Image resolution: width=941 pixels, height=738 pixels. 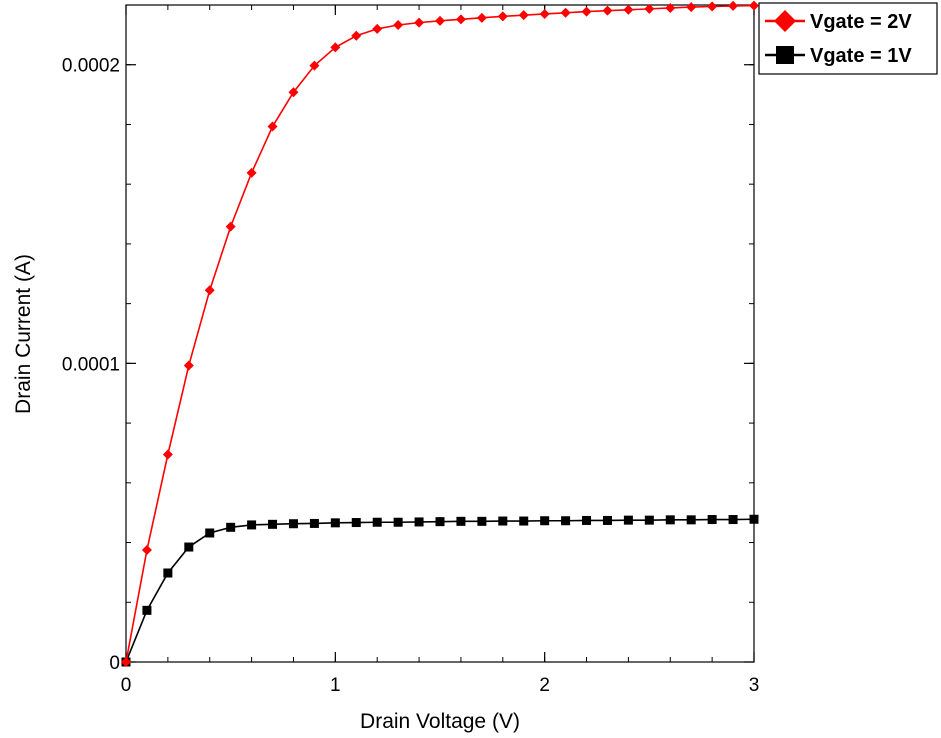 I want to click on x-axis-title: Drain Voltage (V), so click(x=440, y=721).